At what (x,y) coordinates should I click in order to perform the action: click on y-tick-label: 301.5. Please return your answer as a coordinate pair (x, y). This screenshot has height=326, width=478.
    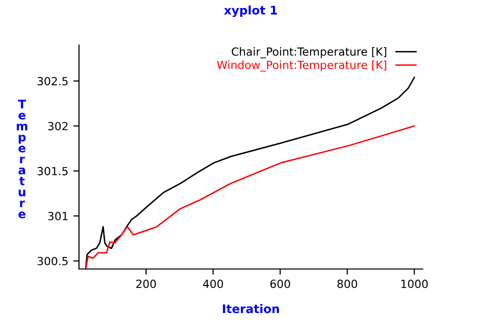
    Looking at the image, I should click on (53, 171).